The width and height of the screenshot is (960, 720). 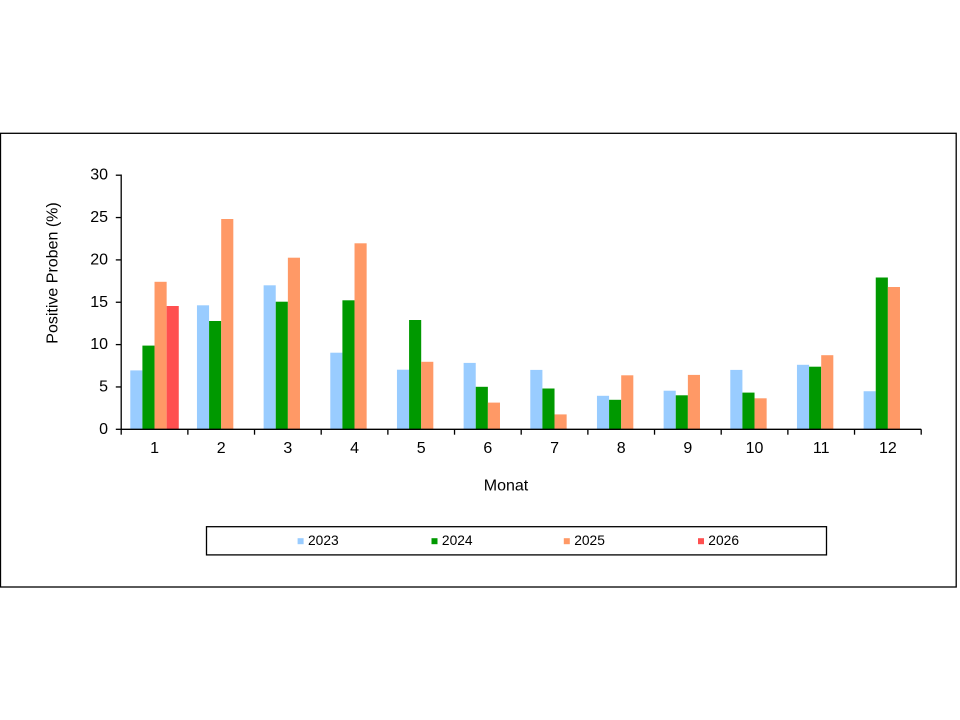 What do you see at coordinates (99, 217) in the screenshot?
I see `svg-text: 25` at bounding box center [99, 217].